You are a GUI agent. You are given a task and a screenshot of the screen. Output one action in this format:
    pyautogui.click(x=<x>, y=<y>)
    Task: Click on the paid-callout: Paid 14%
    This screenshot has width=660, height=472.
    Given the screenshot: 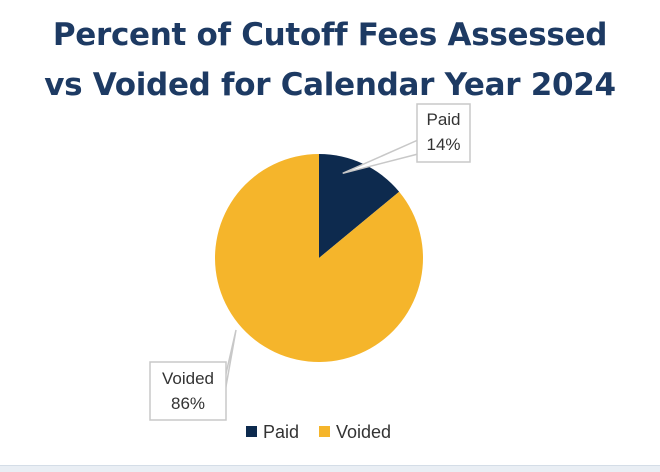 What is the action you would take?
    pyautogui.click(x=406, y=139)
    